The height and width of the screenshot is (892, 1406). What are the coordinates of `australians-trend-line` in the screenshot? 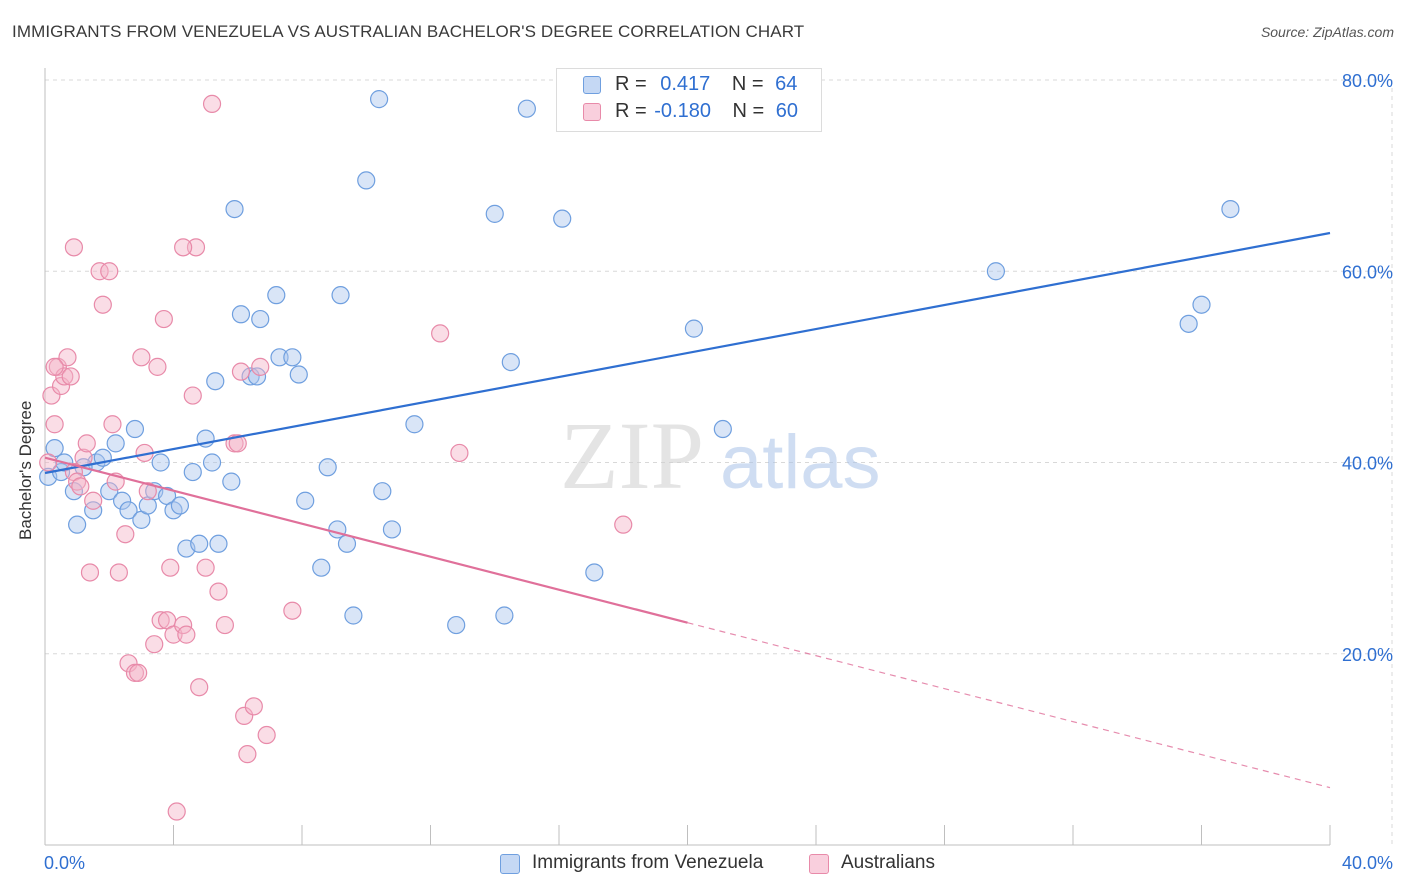 It's located at (366, 540).